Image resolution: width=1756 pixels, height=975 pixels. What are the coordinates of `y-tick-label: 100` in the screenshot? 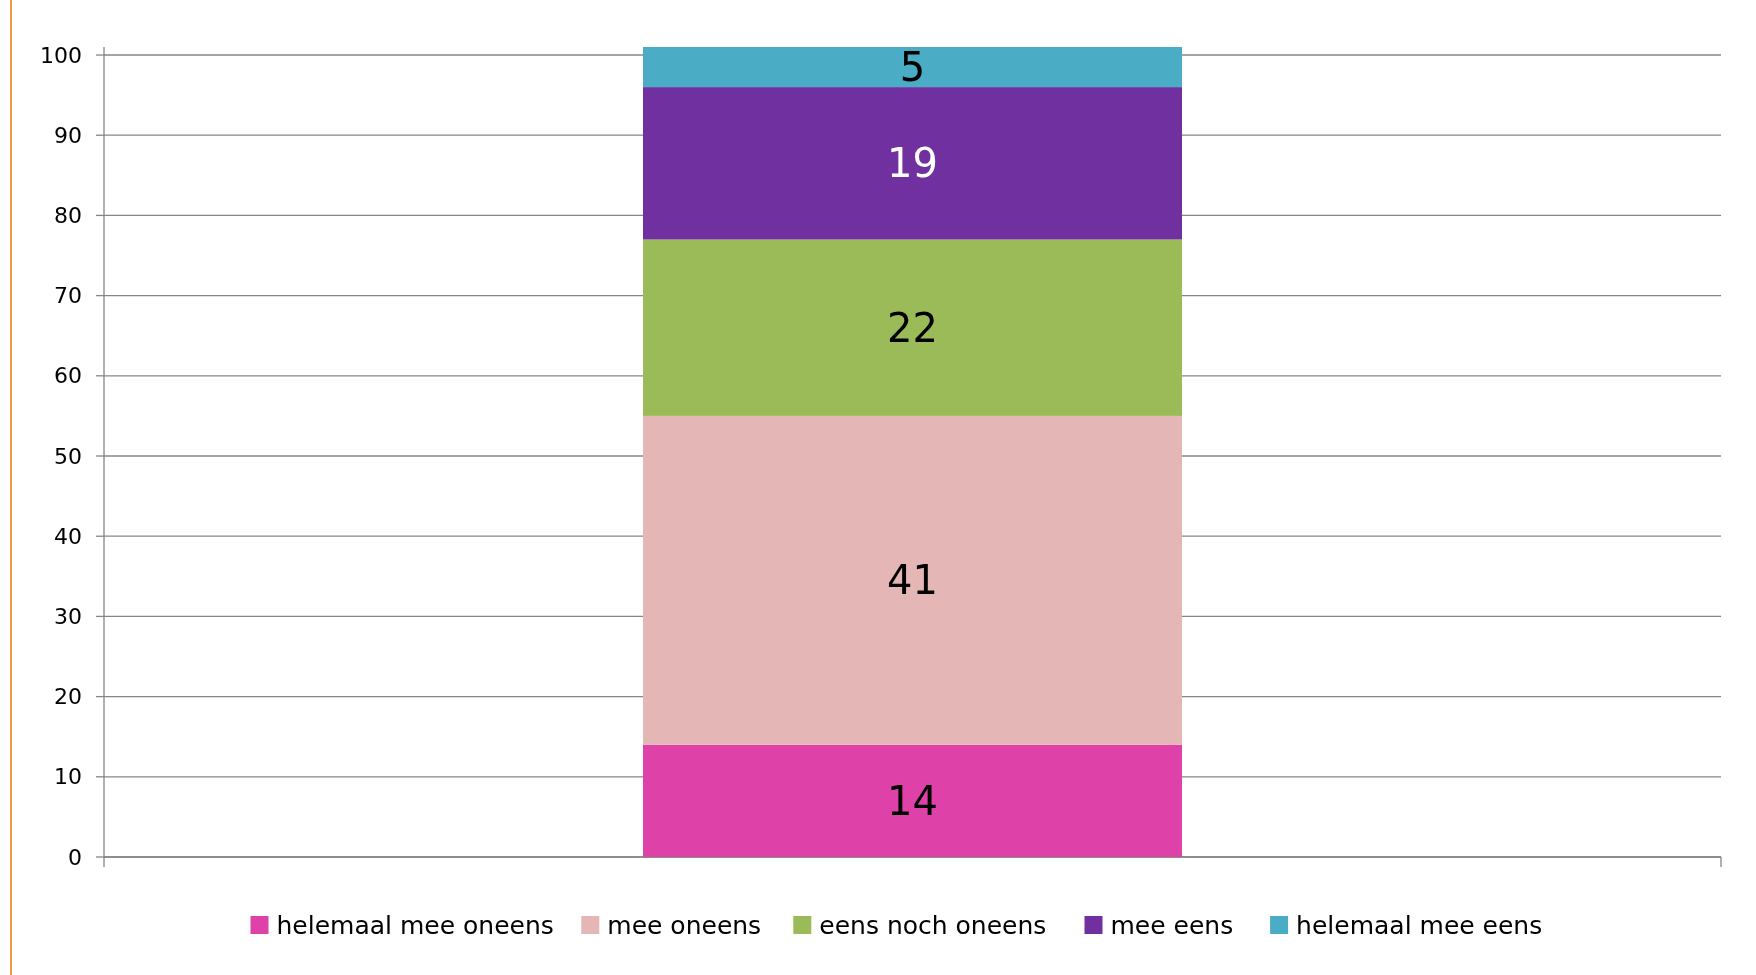 It's located at (61, 55).